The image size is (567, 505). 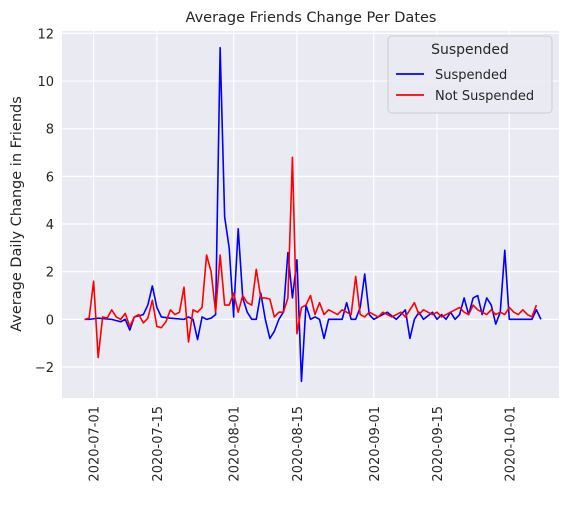 I want to click on legend-title: Suspended, so click(x=470, y=50).